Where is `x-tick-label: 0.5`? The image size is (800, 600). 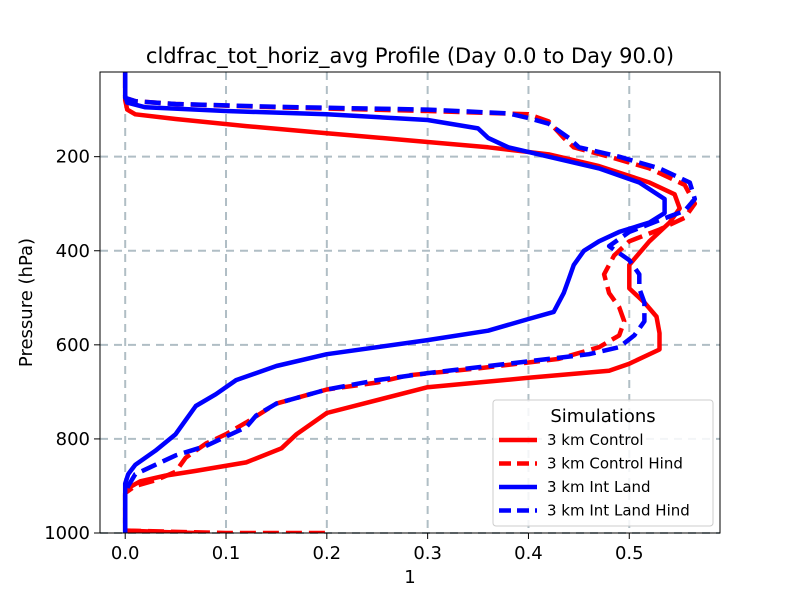 x-tick-label: 0.5 is located at coordinates (629, 553).